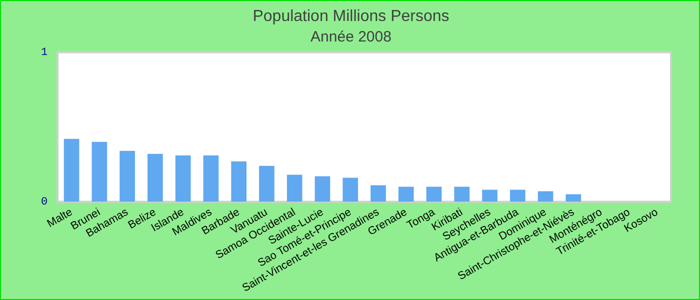  What do you see at coordinates (44, 53) in the screenshot?
I see `y-tick-label: 1` at bounding box center [44, 53].